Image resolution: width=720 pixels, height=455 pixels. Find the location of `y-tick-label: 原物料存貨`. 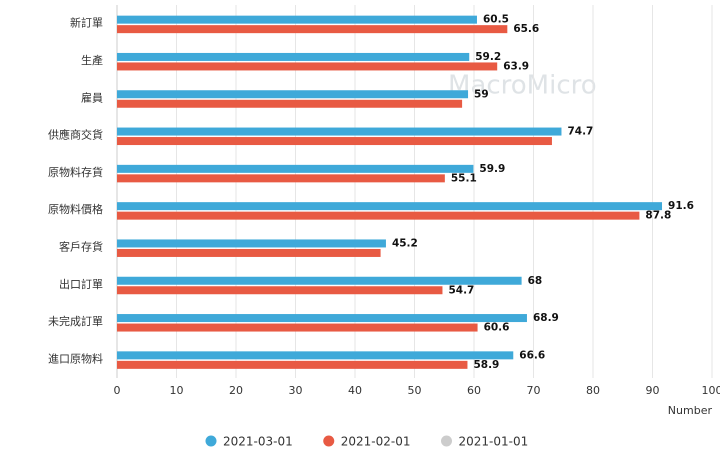

y-tick-label: 原物料存貨 is located at coordinates (75, 172).